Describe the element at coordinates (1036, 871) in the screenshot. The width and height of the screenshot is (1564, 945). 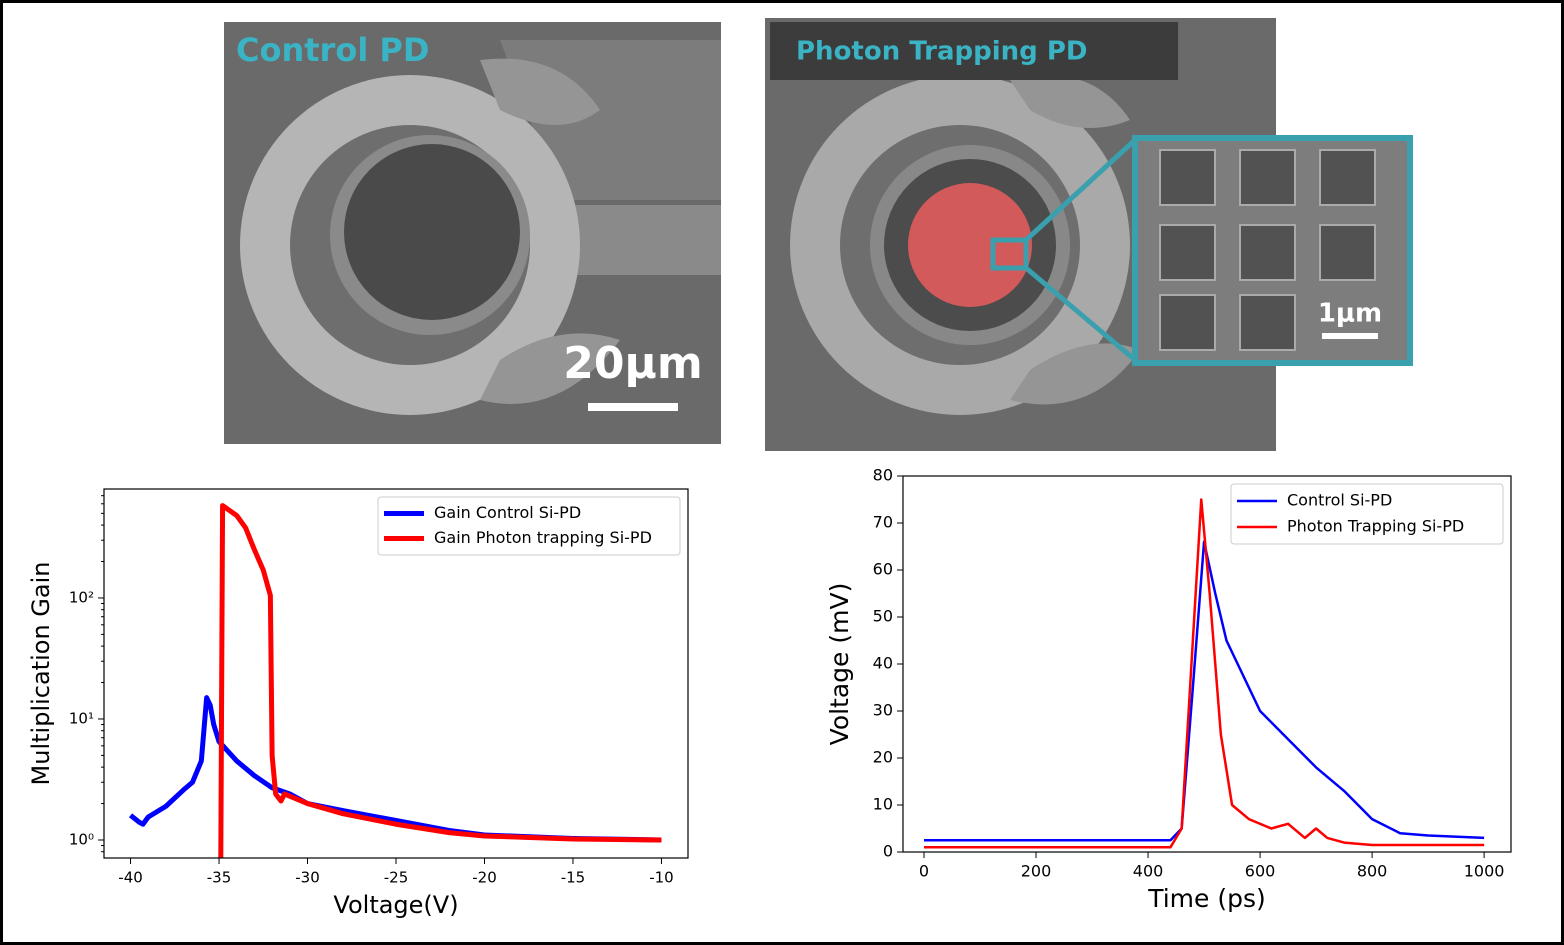
I see `x-tick-label: 200` at that location.